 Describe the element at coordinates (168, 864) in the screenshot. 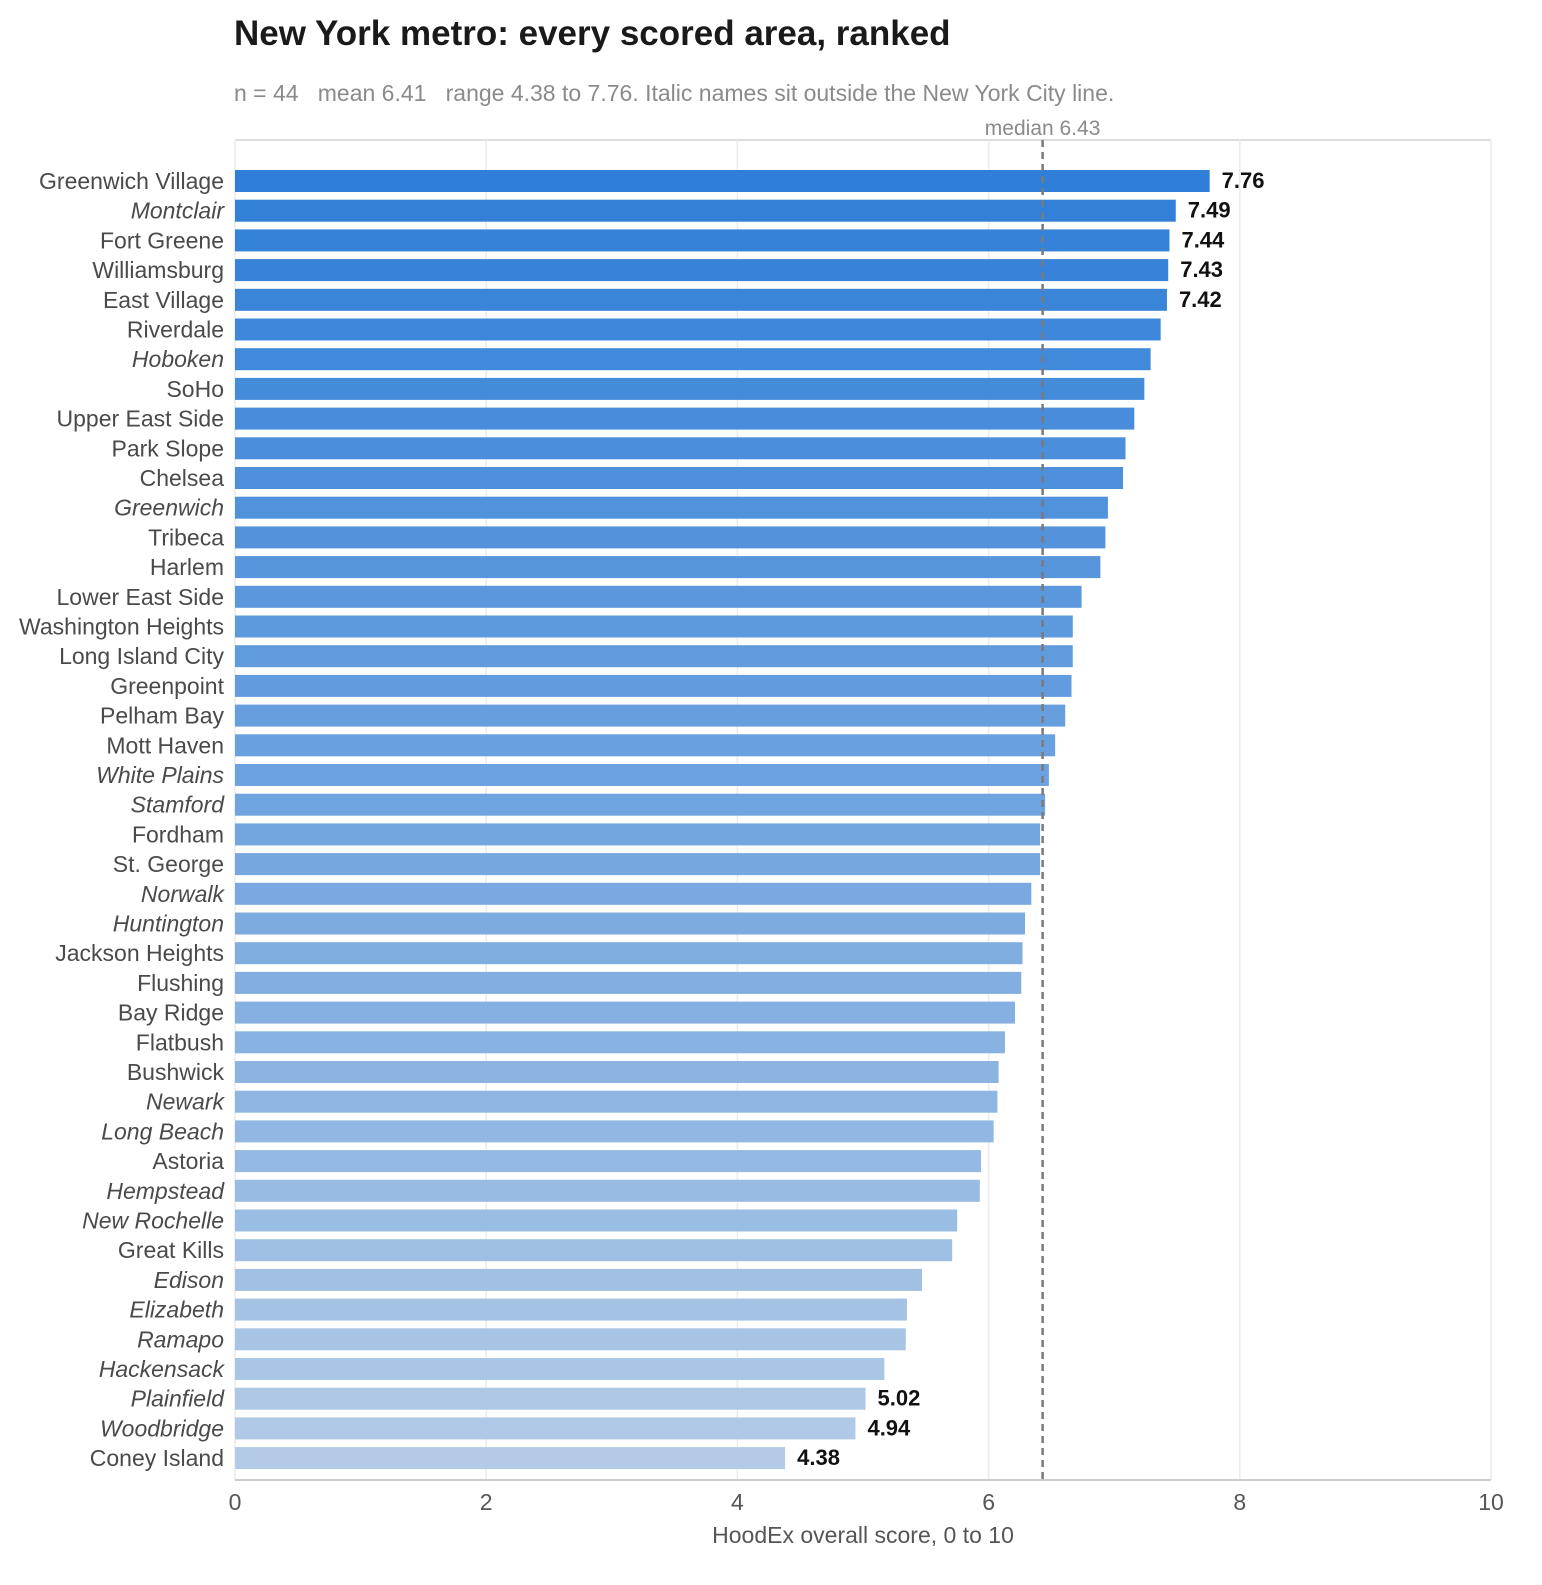

I see `category-label: St. George` at that location.